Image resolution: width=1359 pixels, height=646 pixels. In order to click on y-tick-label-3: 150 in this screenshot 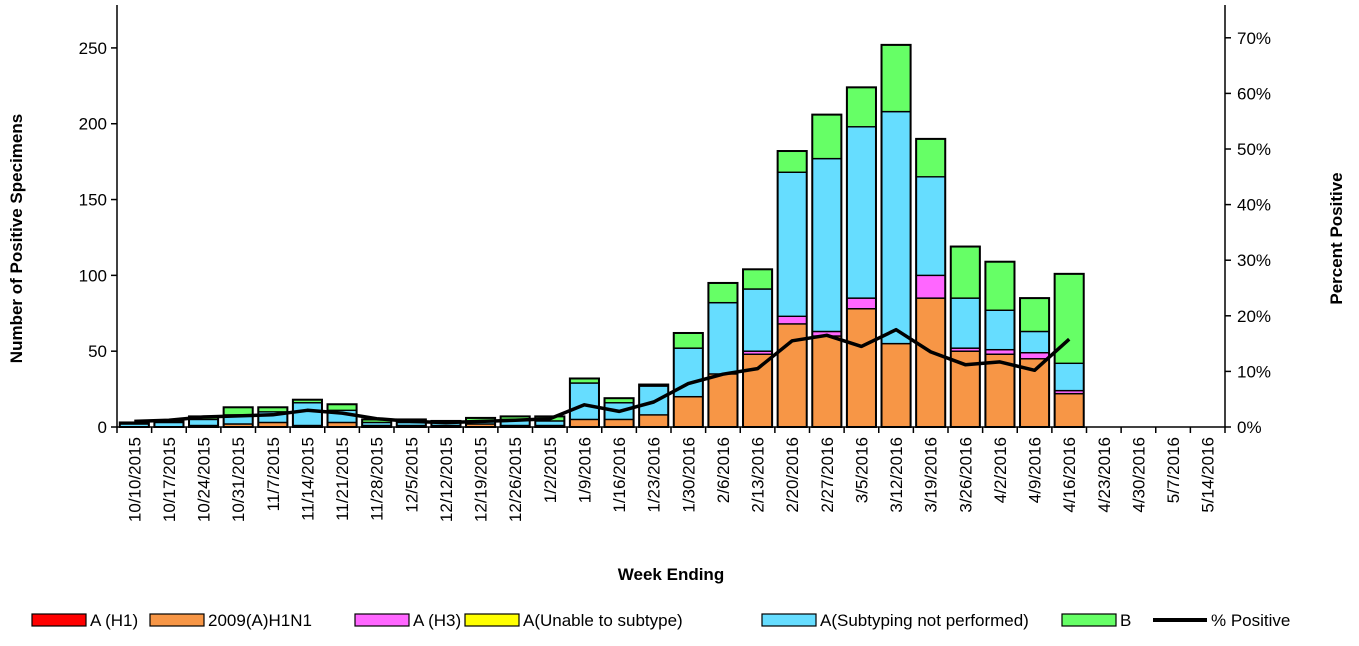, I will do `click(93, 200)`.